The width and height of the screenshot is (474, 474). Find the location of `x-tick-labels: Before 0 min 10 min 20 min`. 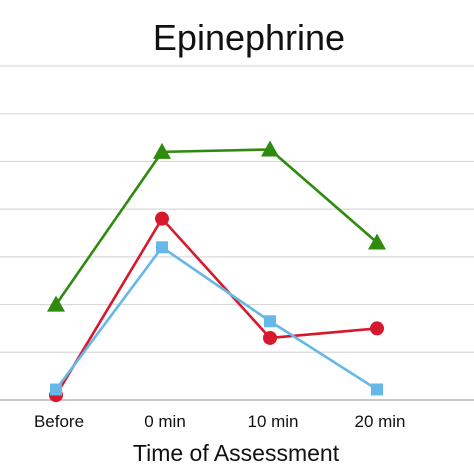

x-tick-labels: Before 0 min 10 min 20 min is located at coordinates (220, 421).